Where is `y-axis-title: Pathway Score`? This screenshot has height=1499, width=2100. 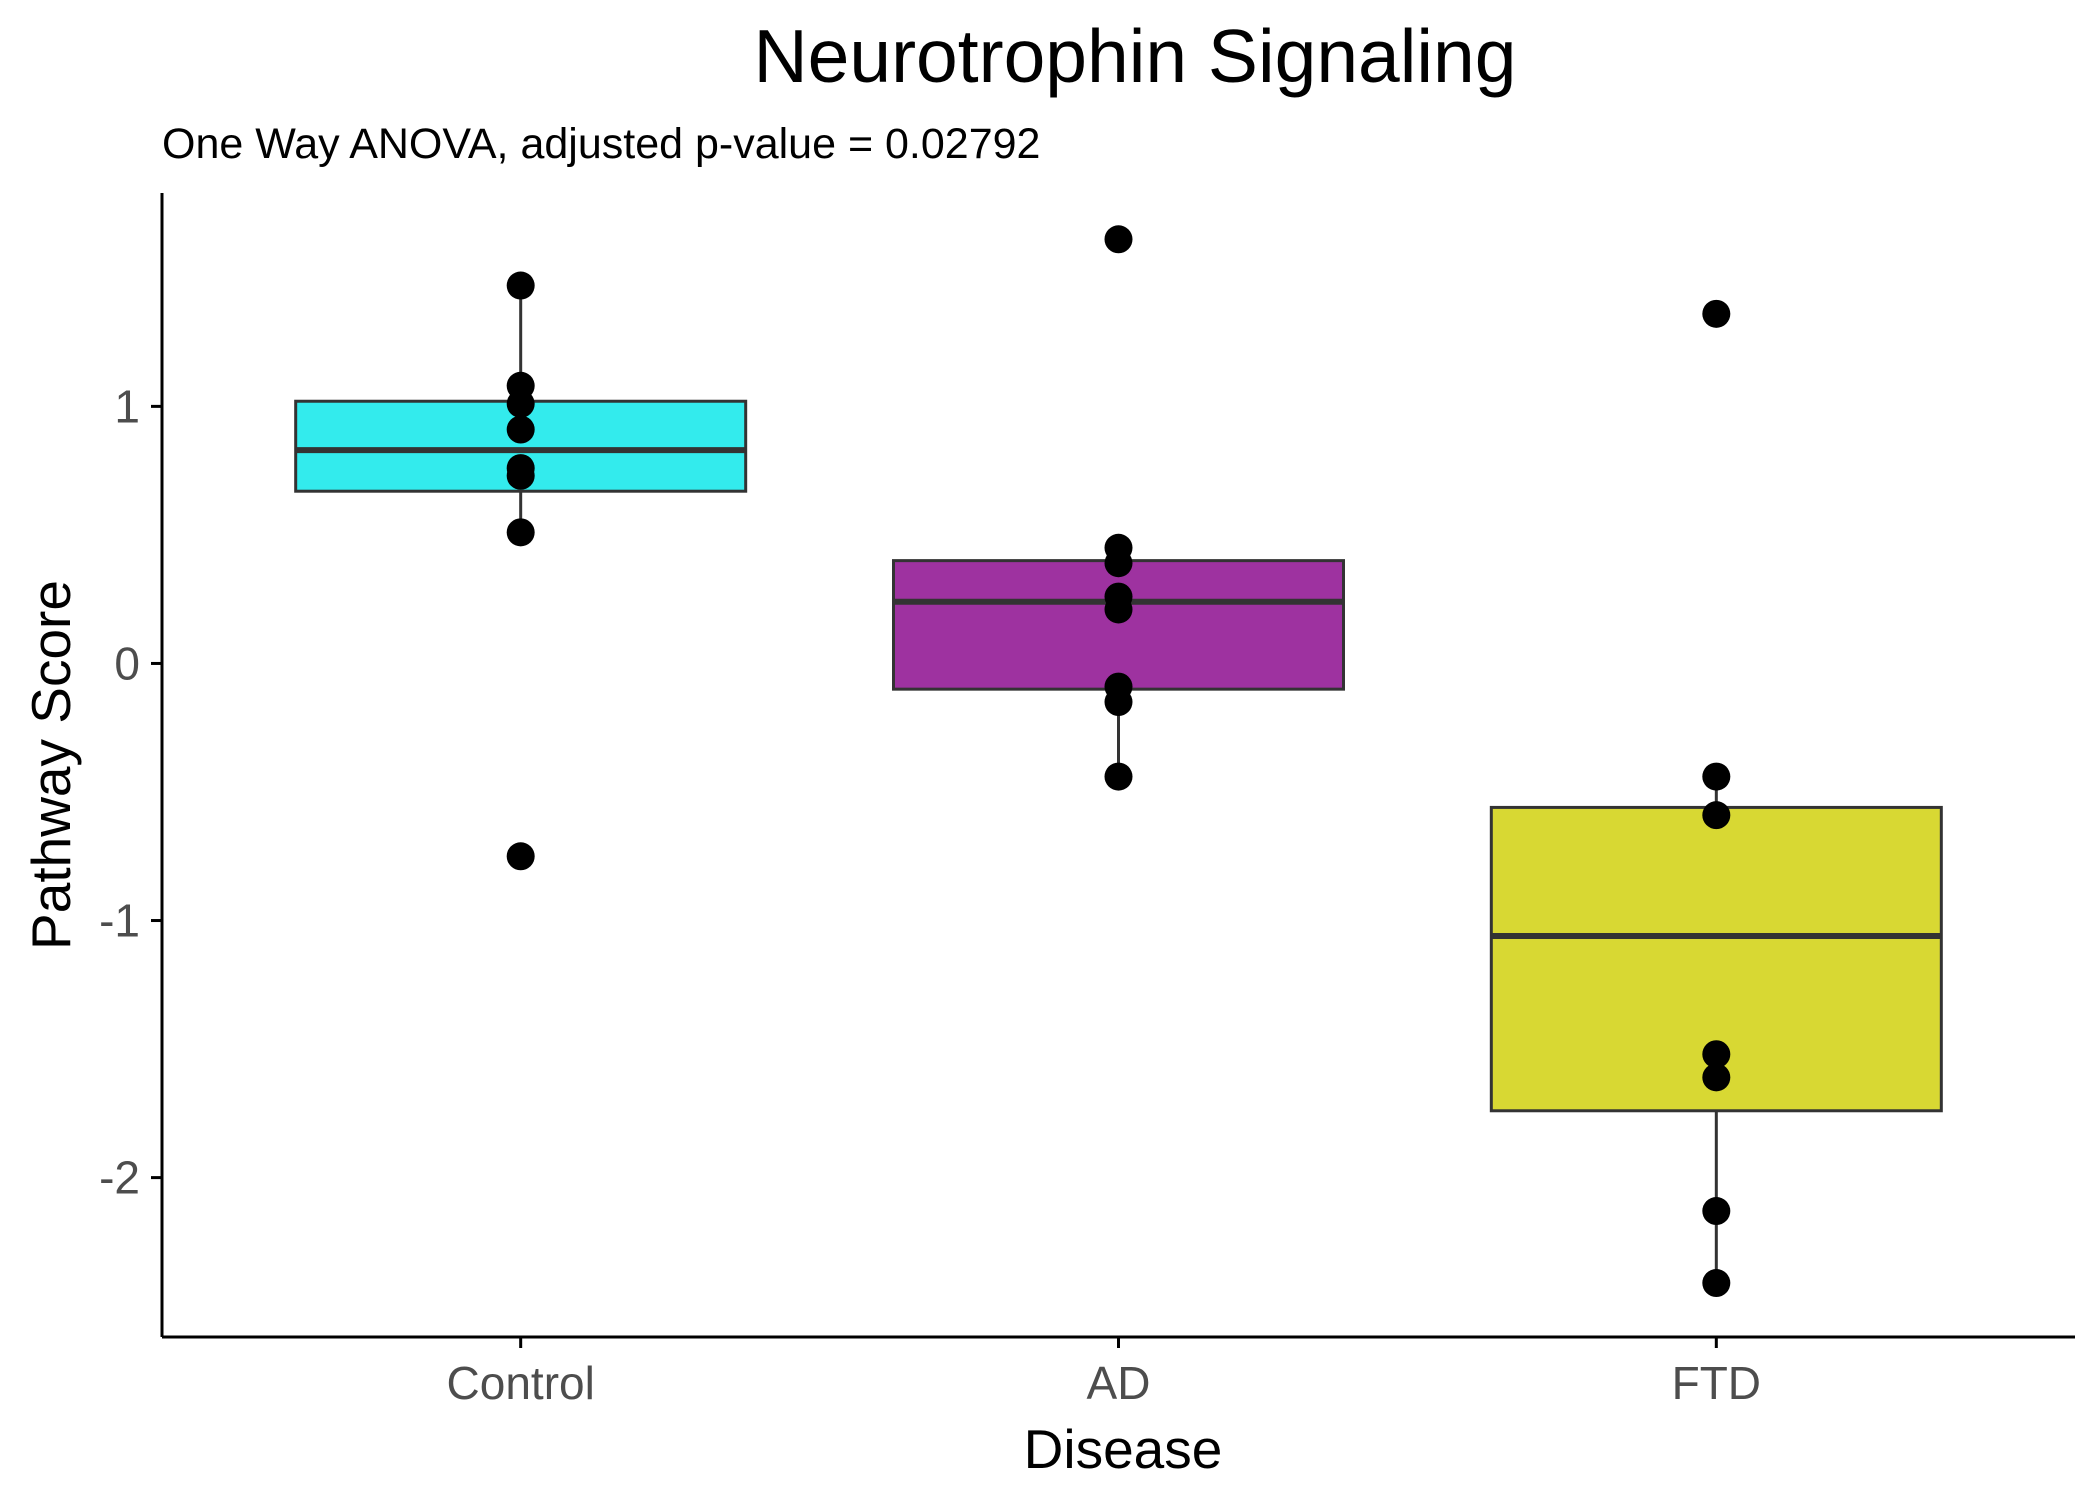
y-axis-title: Pathway Score is located at coordinates (51, 765).